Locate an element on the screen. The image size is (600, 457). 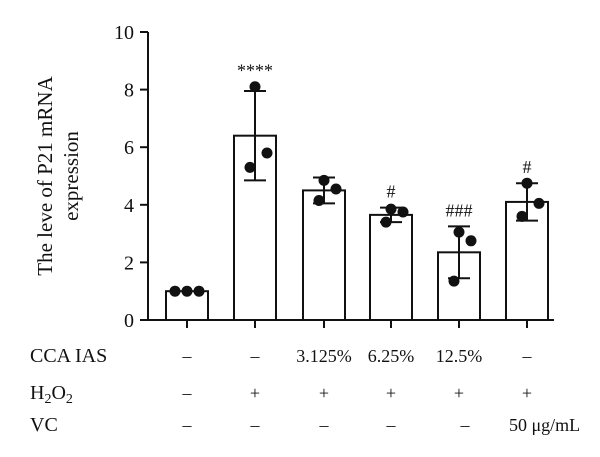
y-tick-label: 6 is located at coordinates (129, 148).